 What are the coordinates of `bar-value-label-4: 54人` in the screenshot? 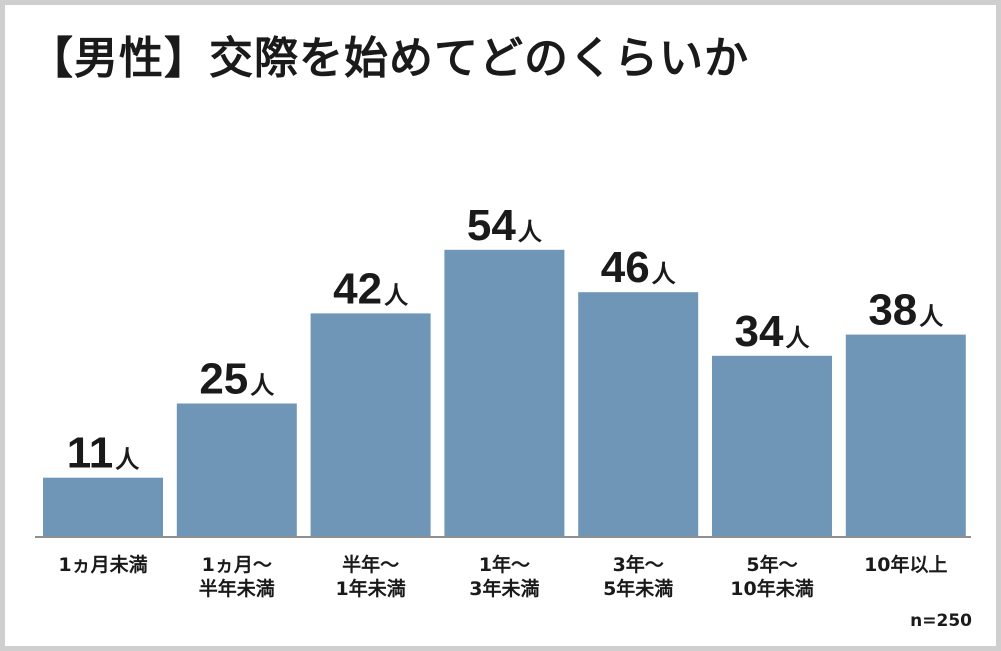 It's located at (504, 225).